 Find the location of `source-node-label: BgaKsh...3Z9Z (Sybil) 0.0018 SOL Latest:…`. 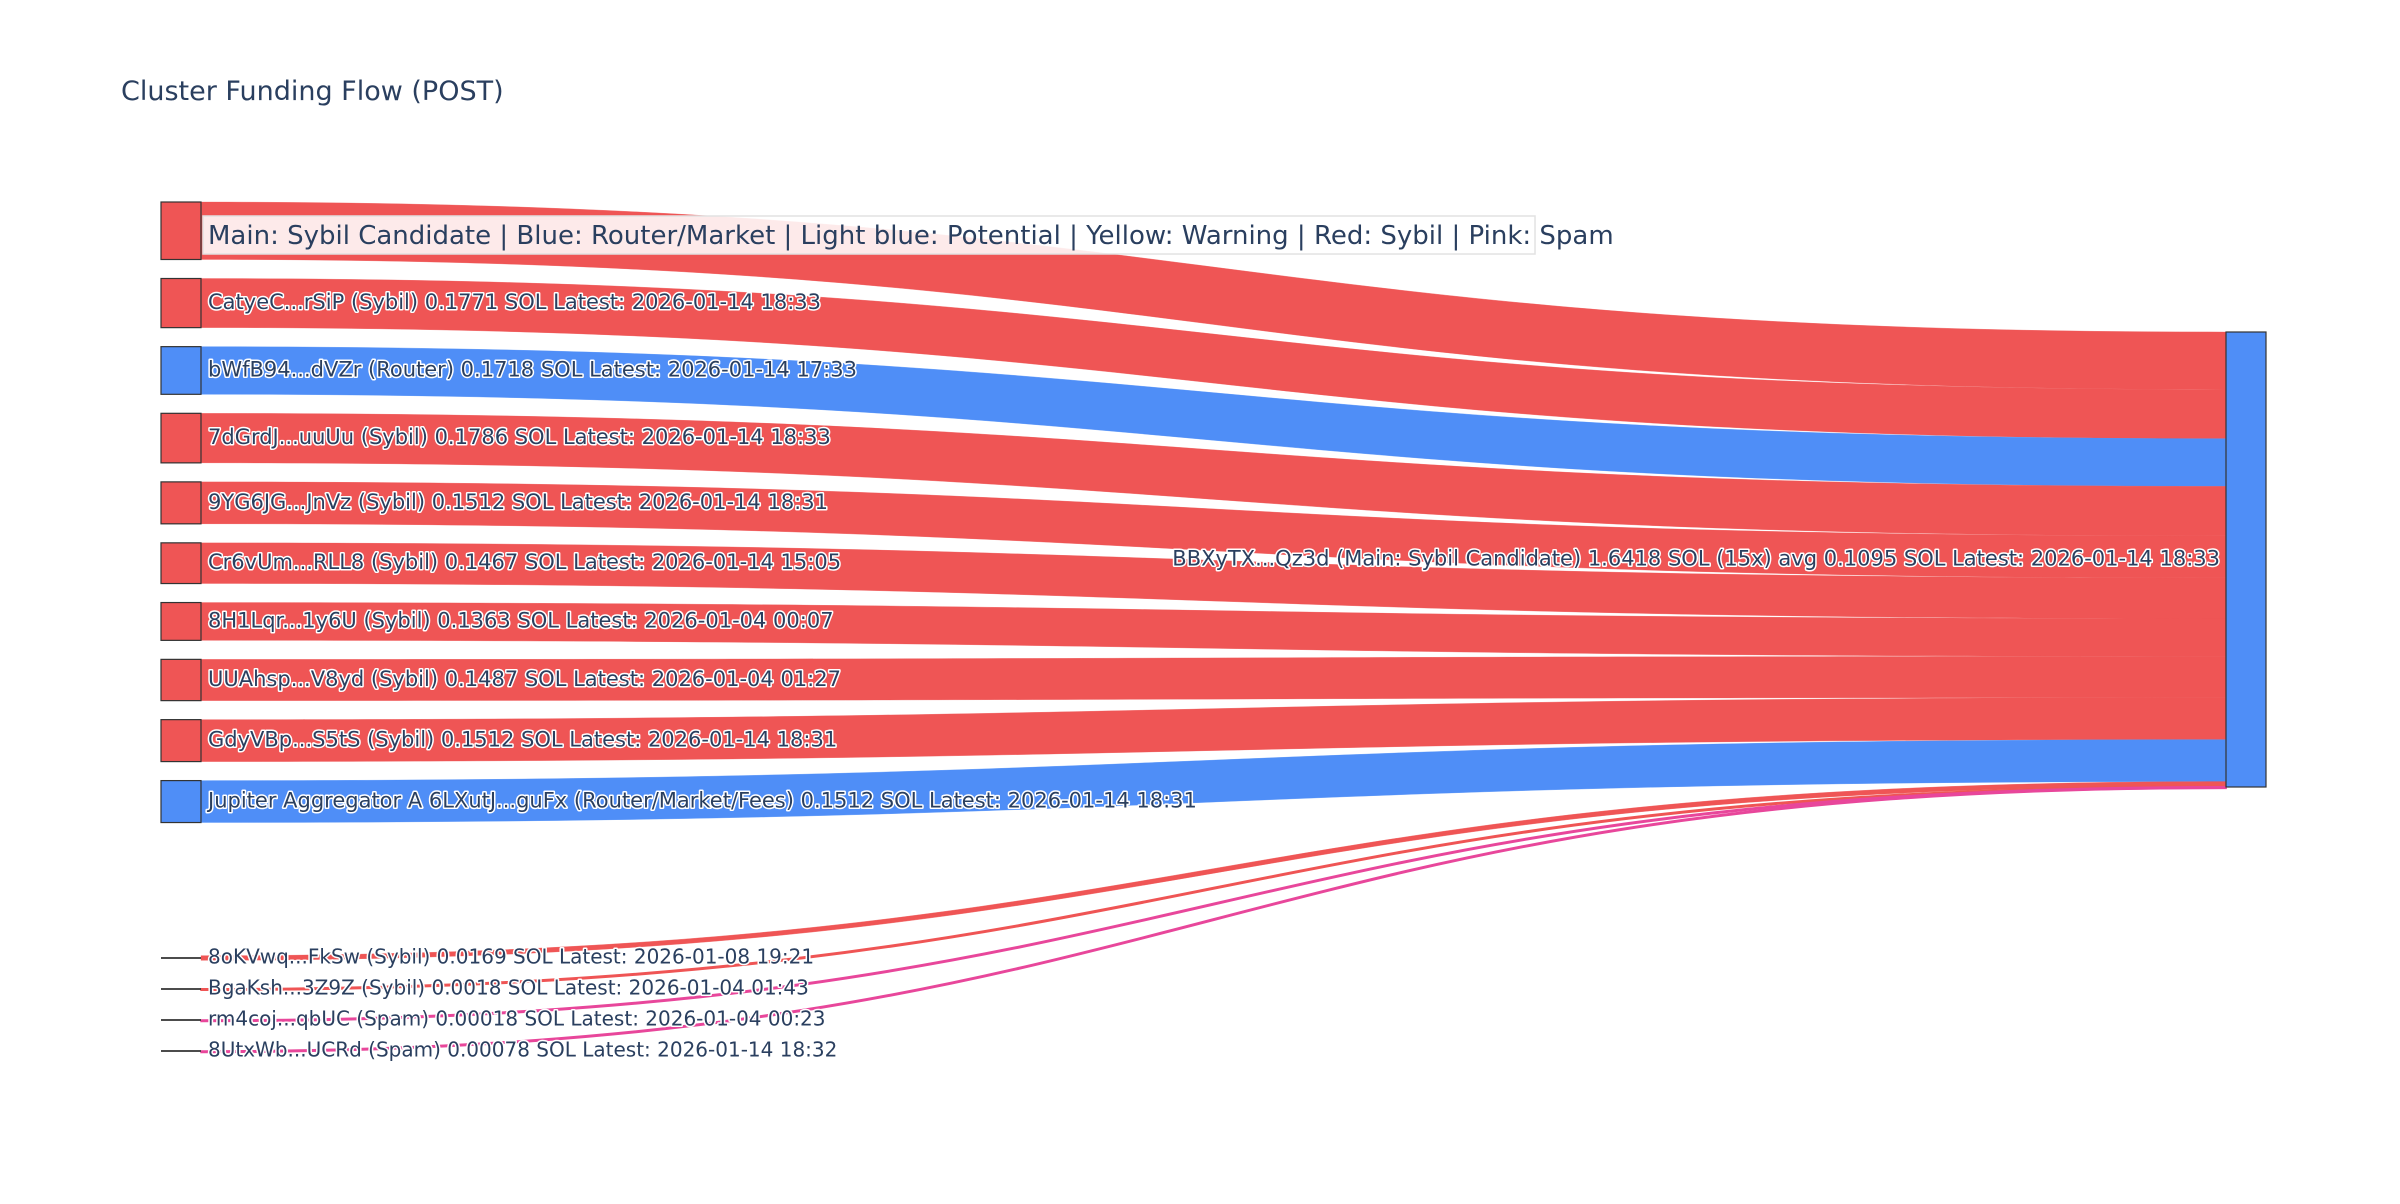

source-node-label: BgaKsh...3Z9Z (Sybil) 0.0018 SOL Latest:… is located at coordinates (508, 988).